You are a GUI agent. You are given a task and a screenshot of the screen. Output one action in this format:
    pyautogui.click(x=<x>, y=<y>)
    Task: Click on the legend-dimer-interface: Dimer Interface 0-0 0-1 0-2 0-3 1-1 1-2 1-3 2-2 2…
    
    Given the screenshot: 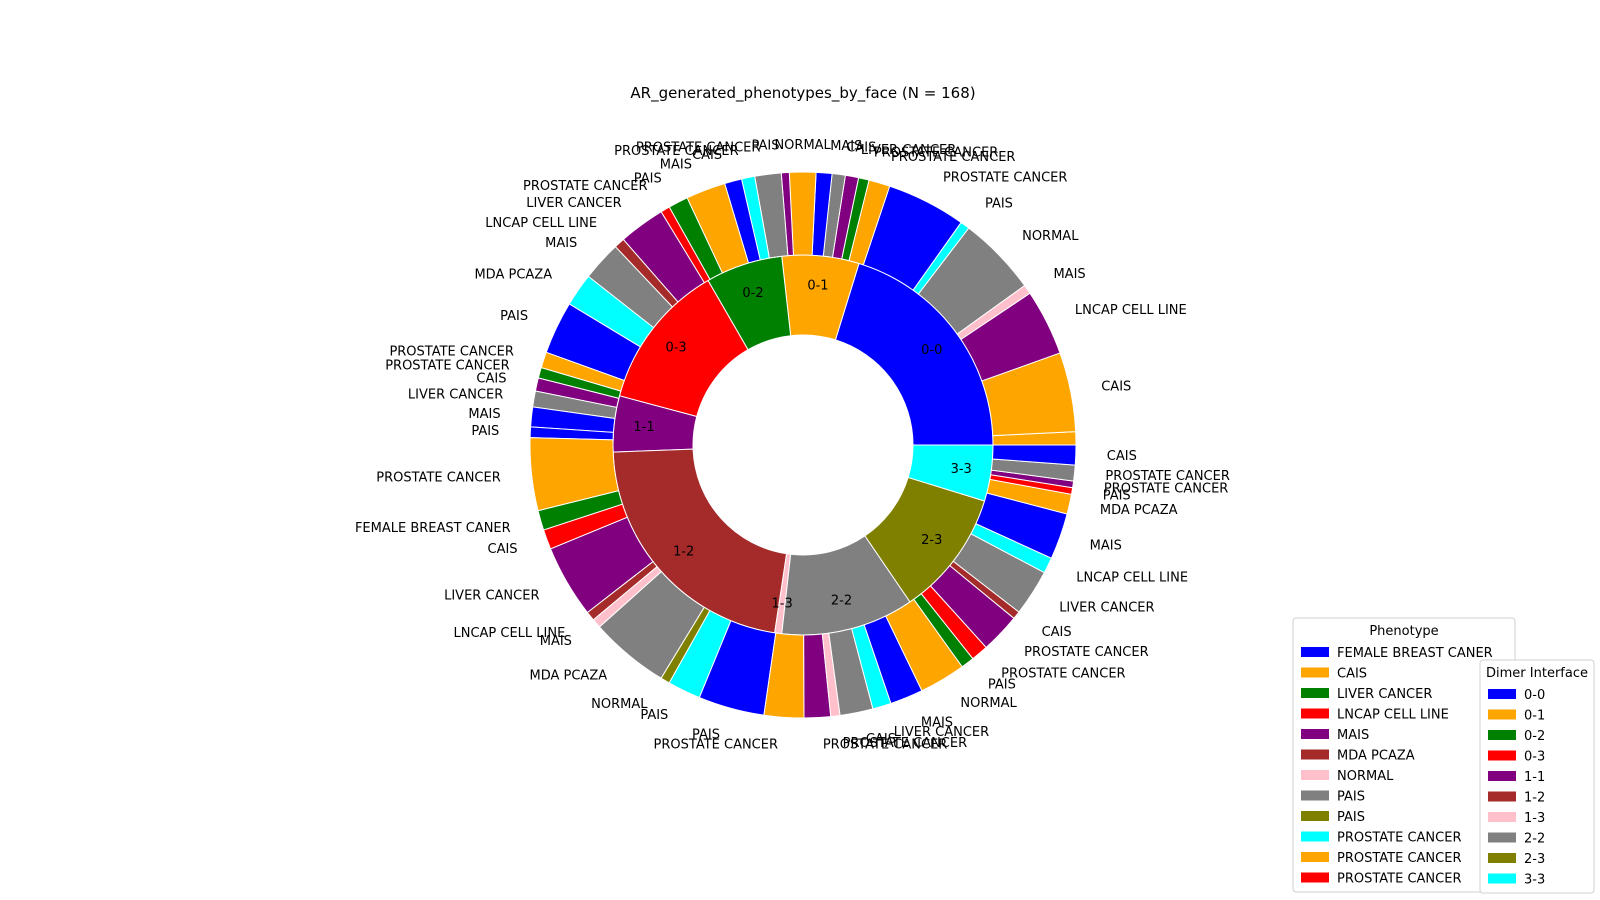 What is the action you would take?
    pyautogui.click(x=1537, y=776)
    